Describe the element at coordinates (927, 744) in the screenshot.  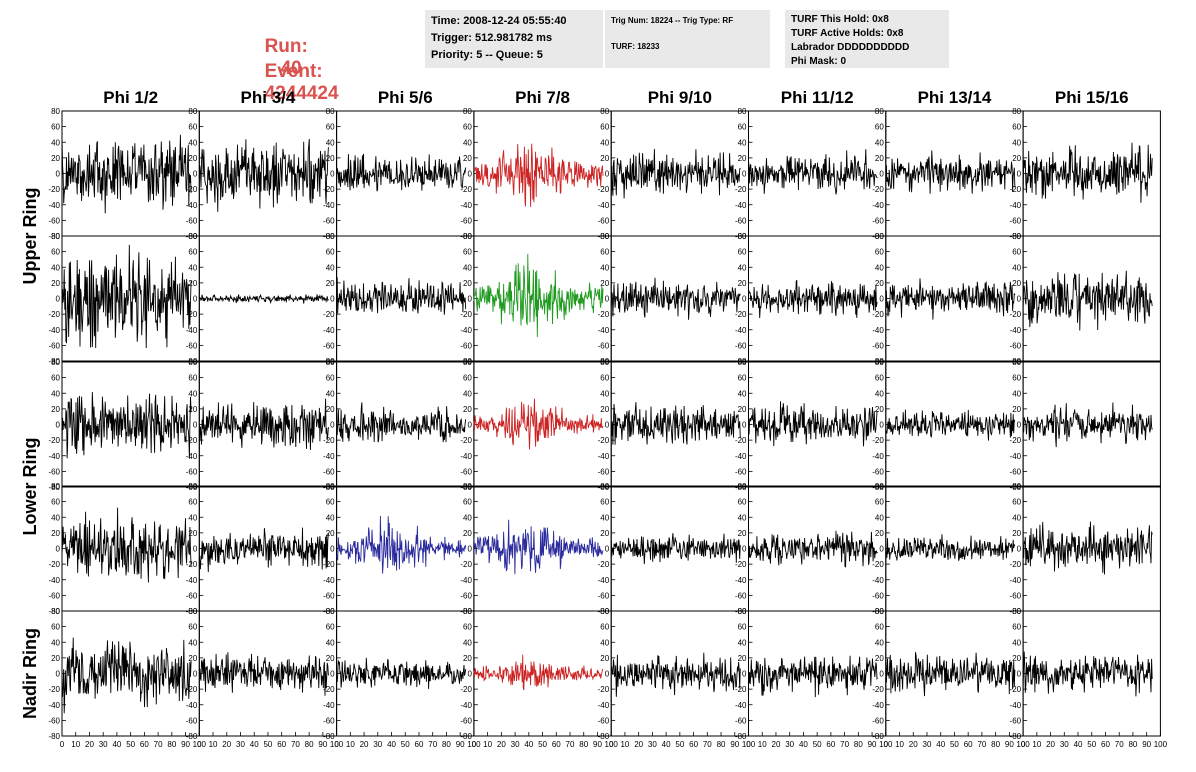
I see `x-tick-label: 30` at that location.